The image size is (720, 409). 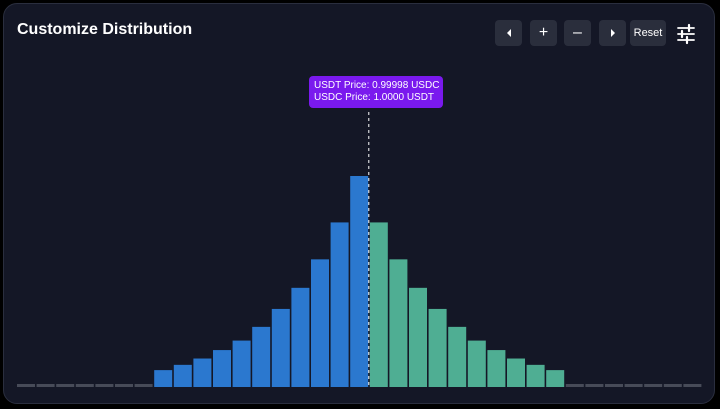 I want to click on shift-right-button, so click(x=612, y=33).